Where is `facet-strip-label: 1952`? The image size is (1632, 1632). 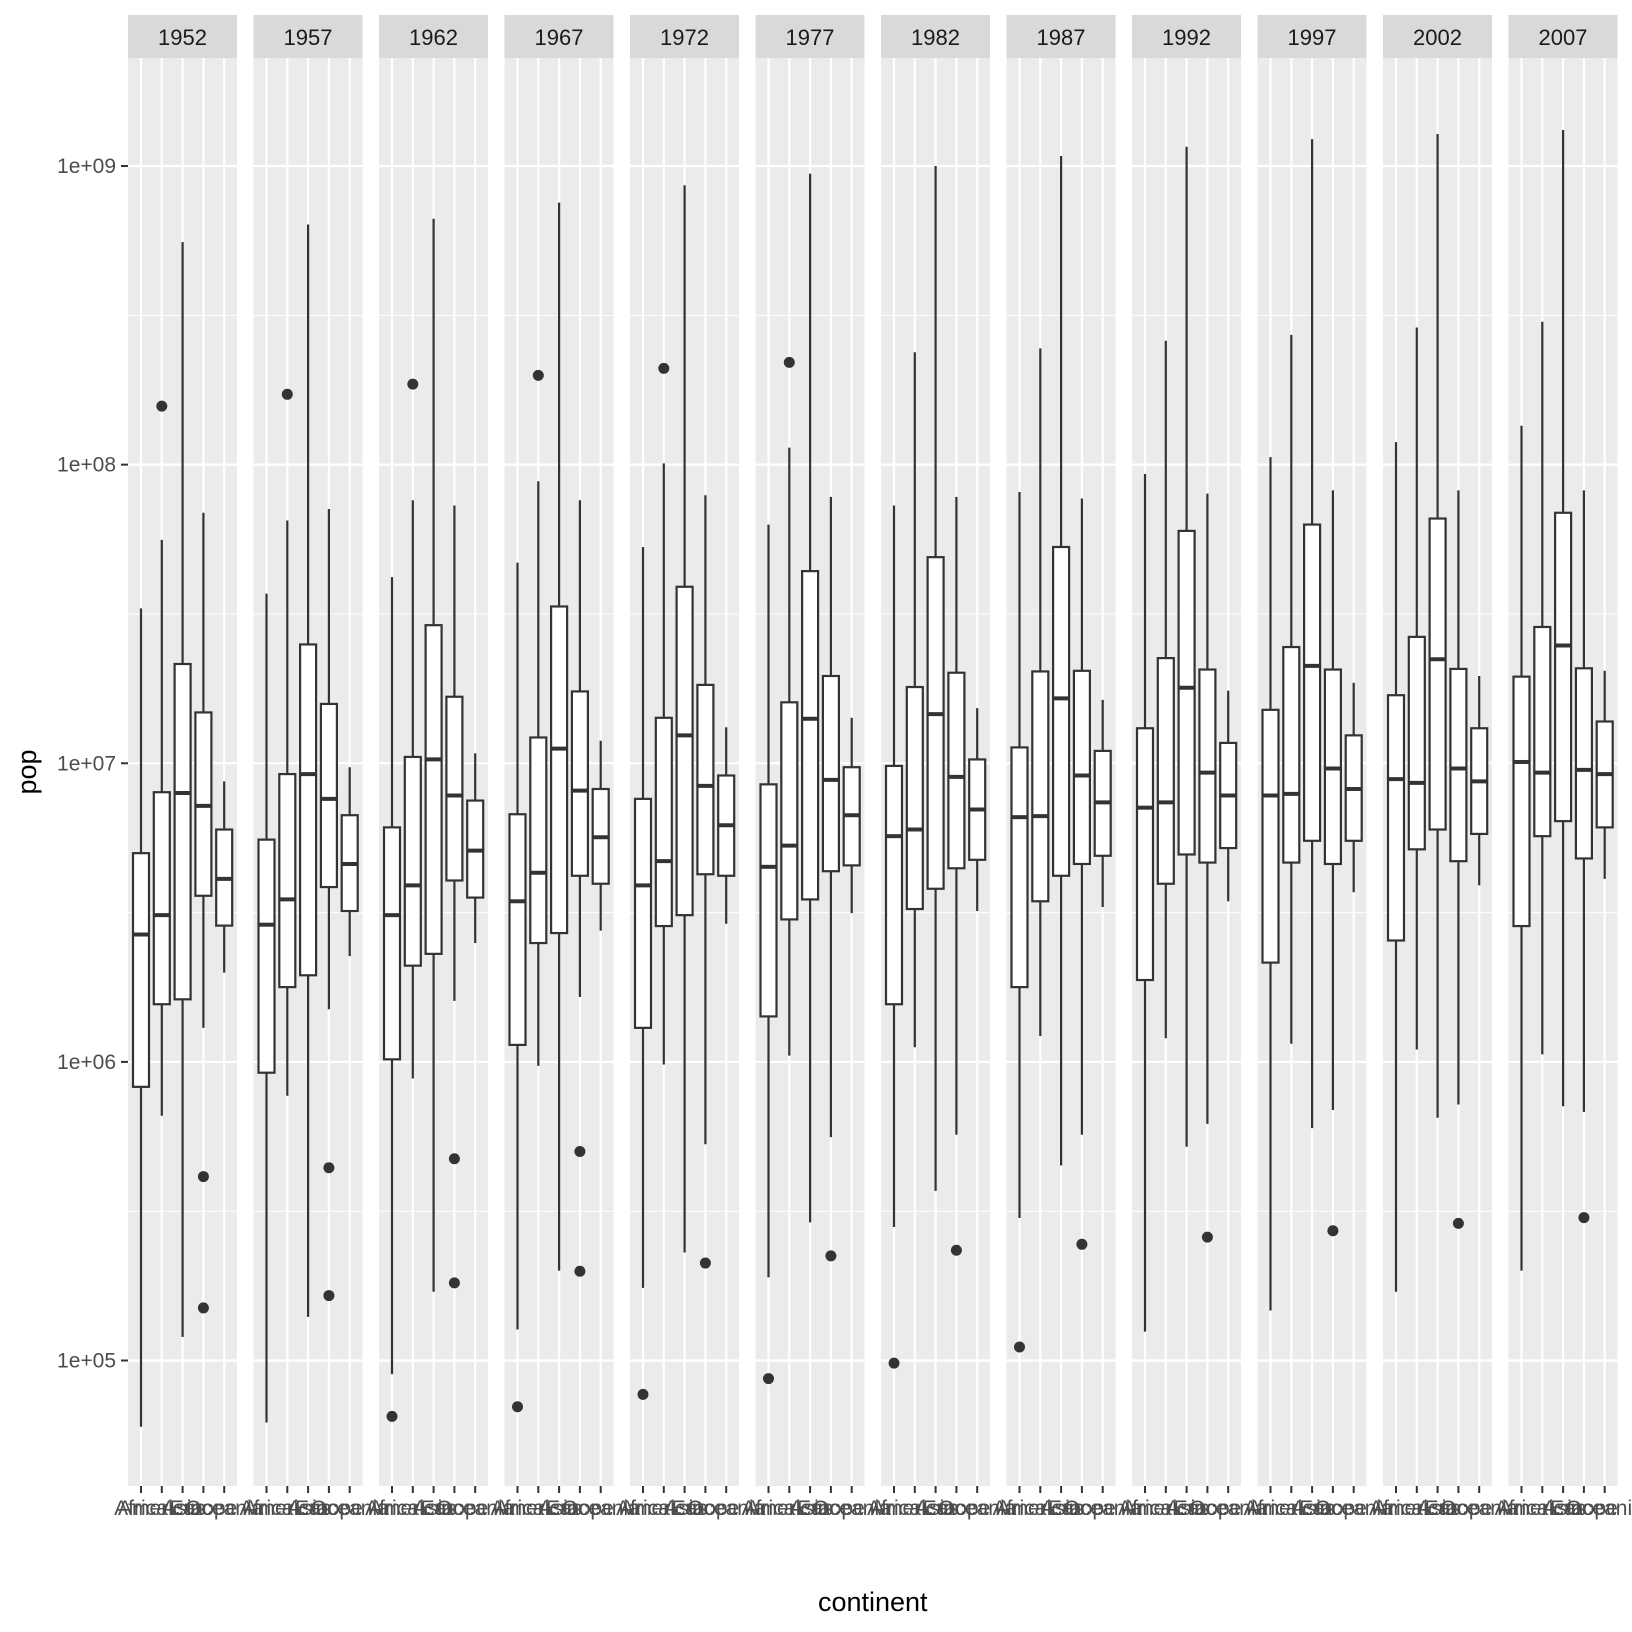 facet-strip-label: 1952 is located at coordinates (182, 37).